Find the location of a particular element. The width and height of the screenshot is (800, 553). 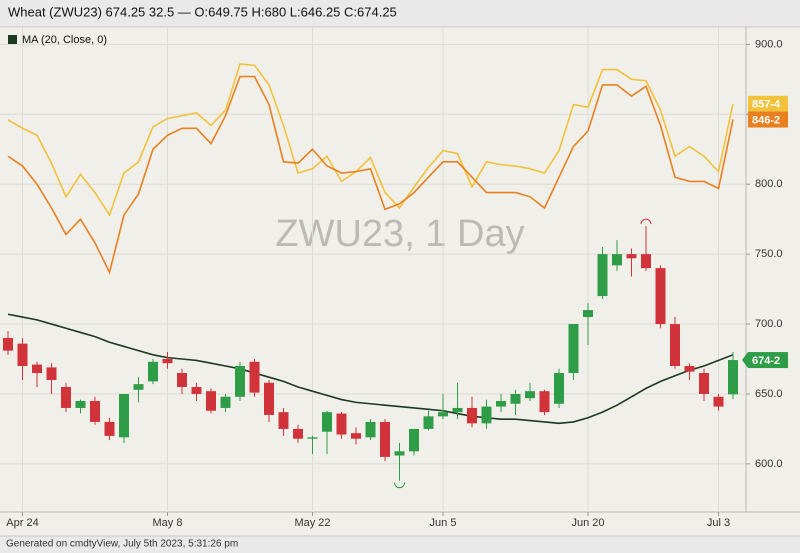

x-tick-label: Apr 24 is located at coordinates (22, 523).